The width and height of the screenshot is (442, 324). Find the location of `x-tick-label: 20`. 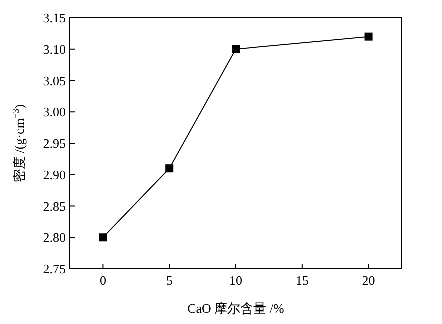

x-tick-label: 20 is located at coordinates (369, 280).